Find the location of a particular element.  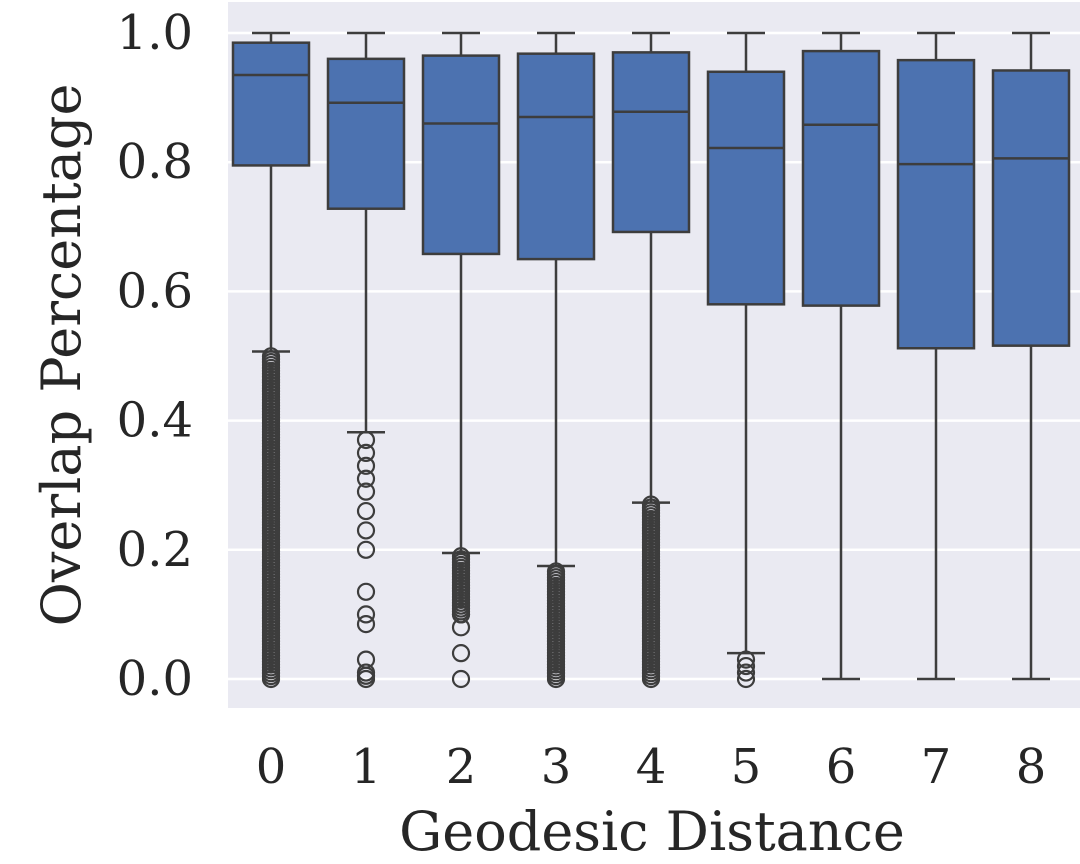

x-tick-label: 1 is located at coordinates (366, 767).